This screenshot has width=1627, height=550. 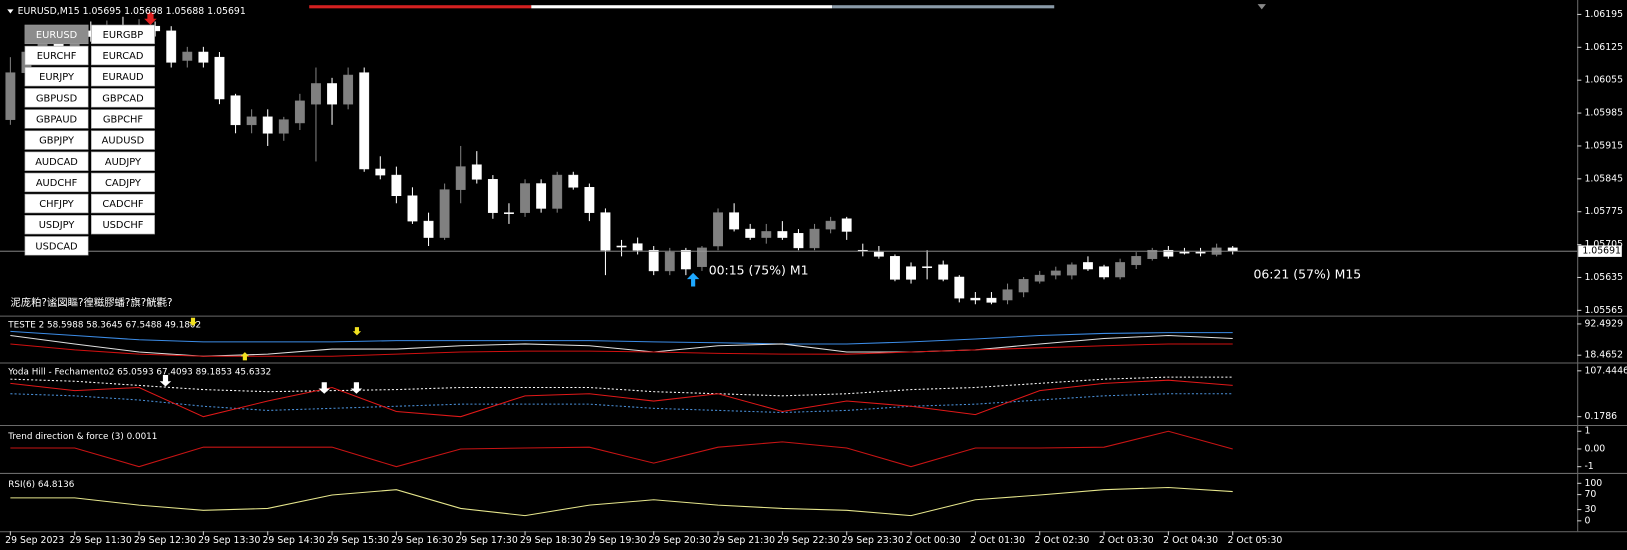 I want to click on y-tick-label: 107.4446, so click(x=1605, y=370).